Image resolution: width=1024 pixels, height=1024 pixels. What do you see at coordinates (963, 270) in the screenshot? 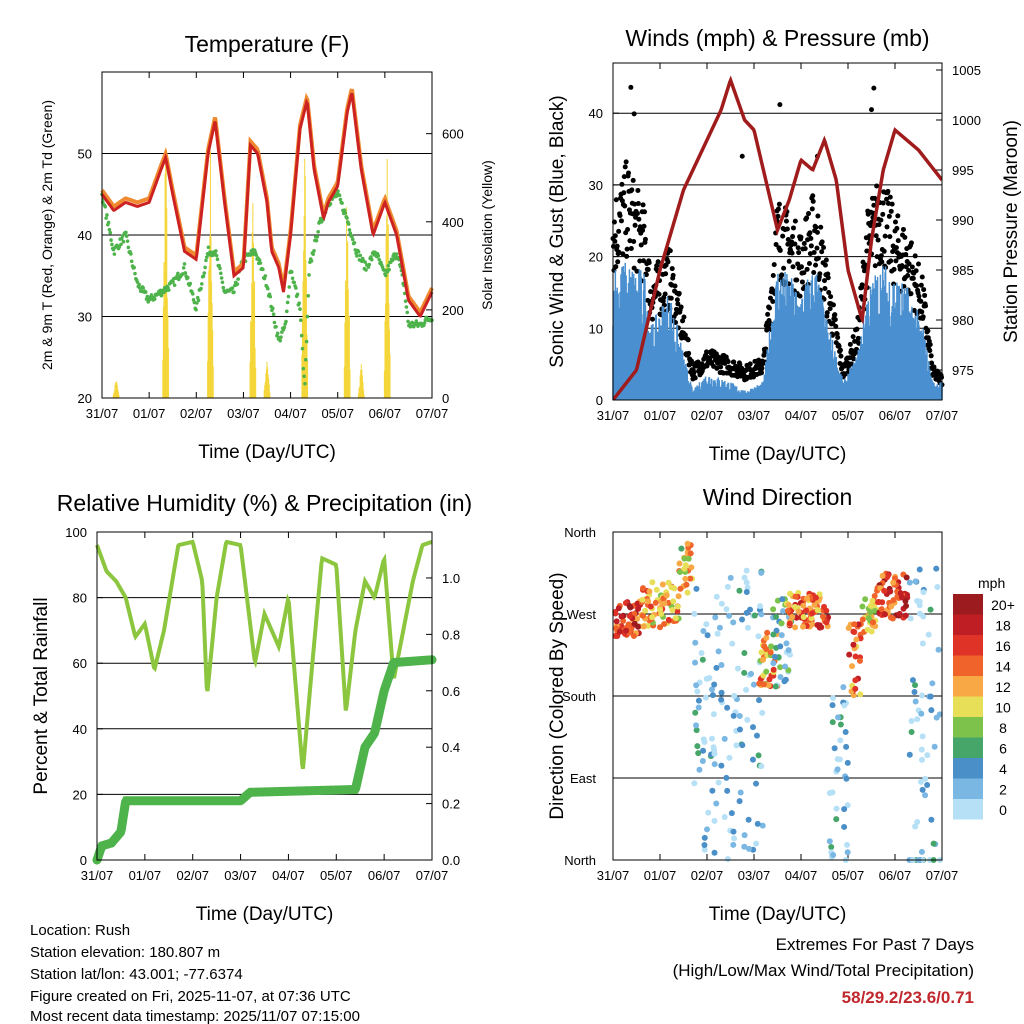
I see `y-right-tick-label: 985` at bounding box center [963, 270].